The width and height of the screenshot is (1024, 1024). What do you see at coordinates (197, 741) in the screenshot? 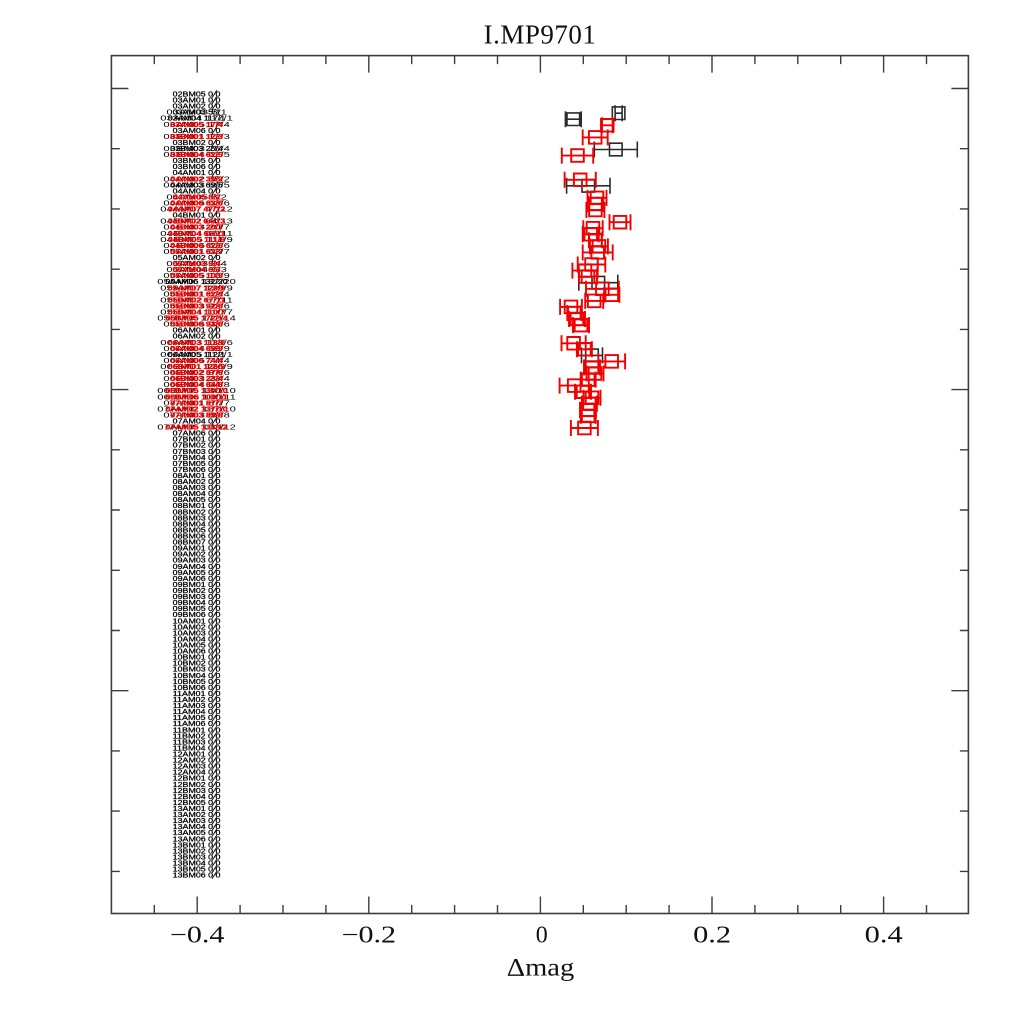
I see `svg-text: 11BM03 0 0` at bounding box center [197, 741].